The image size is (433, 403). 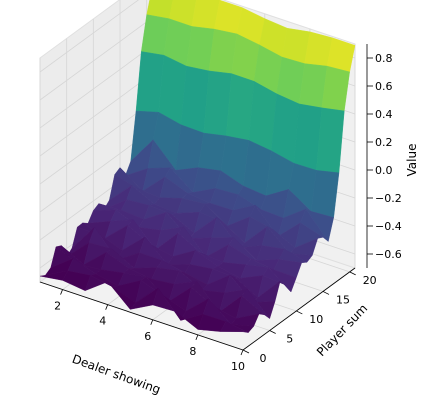 I want to click on tick-label: 0.6, so click(x=384, y=86).